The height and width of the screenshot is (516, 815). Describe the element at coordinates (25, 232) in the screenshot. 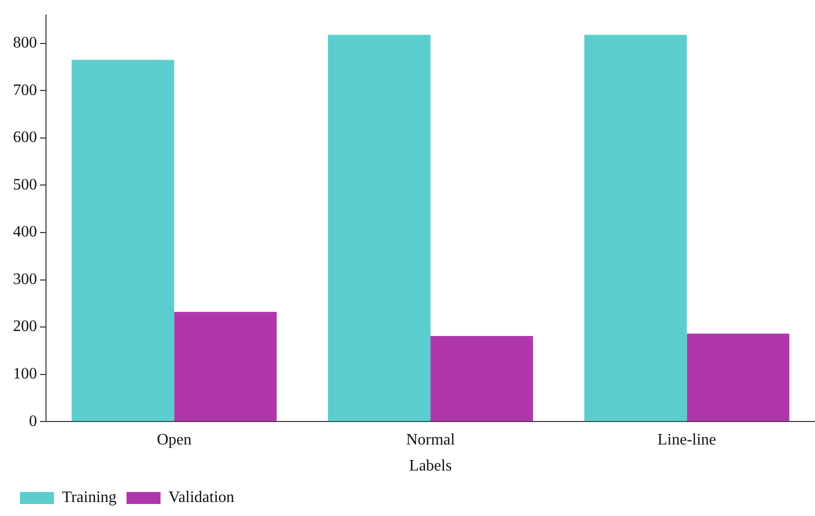

I see `y-tick-label: 400` at that location.